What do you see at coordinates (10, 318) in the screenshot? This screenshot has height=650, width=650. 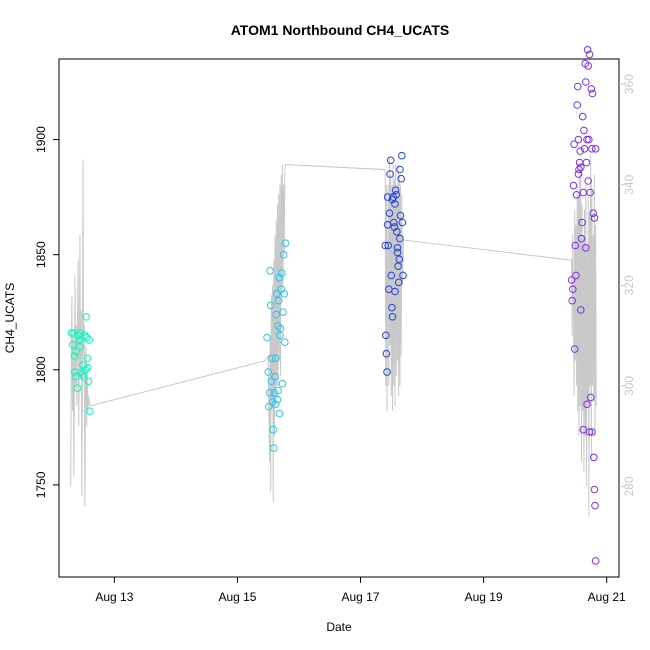 I see `y-axis-label: CH4_UCATS` at bounding box center [10, 318].